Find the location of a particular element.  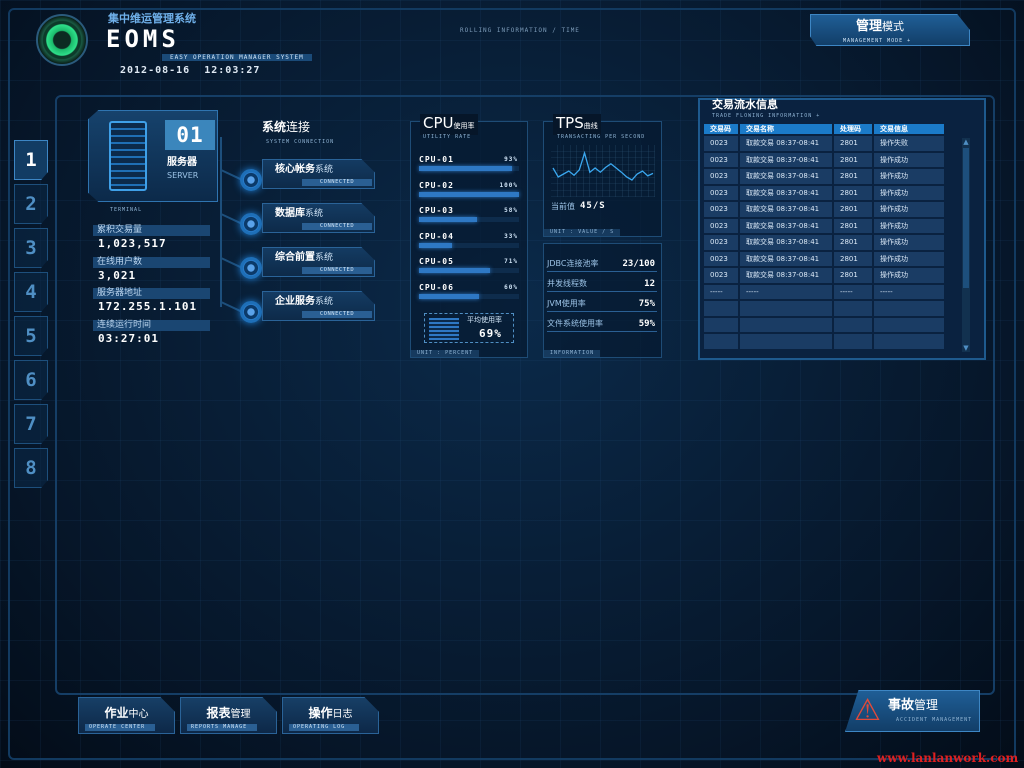

bottom-nav-button: 操作日志 OPERATING LOG is located at coordinates (330, 715).